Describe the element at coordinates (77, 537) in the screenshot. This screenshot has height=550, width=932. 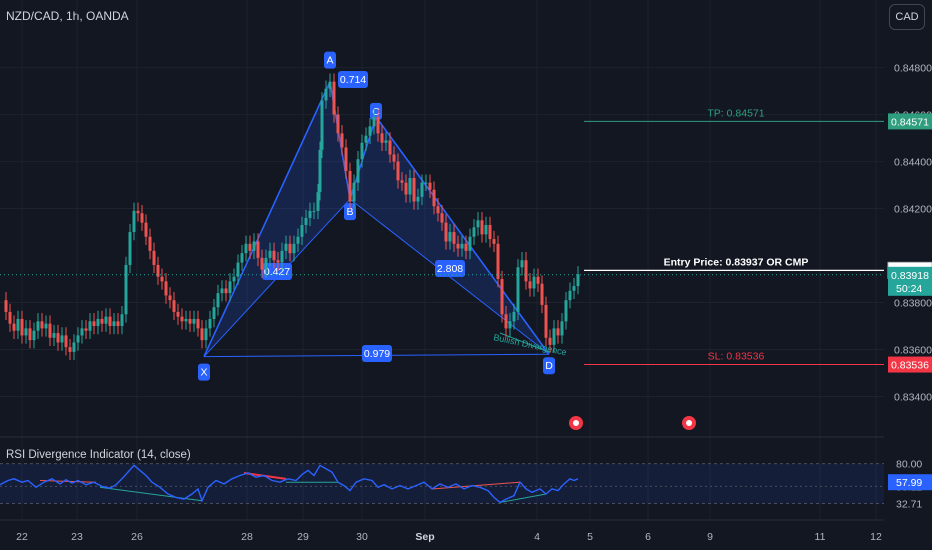
I see `time-tick-label: 23` at that location.